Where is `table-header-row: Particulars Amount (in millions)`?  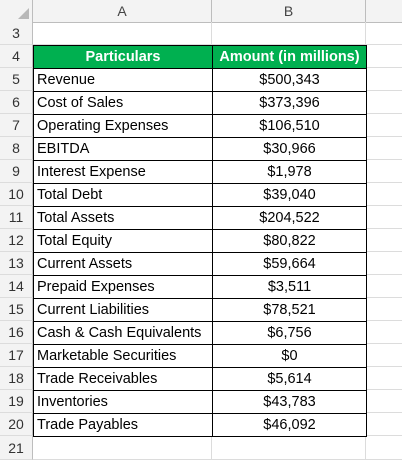
table-header-row: Particulars Amount (in millions) is located at coordinates (200, 57).